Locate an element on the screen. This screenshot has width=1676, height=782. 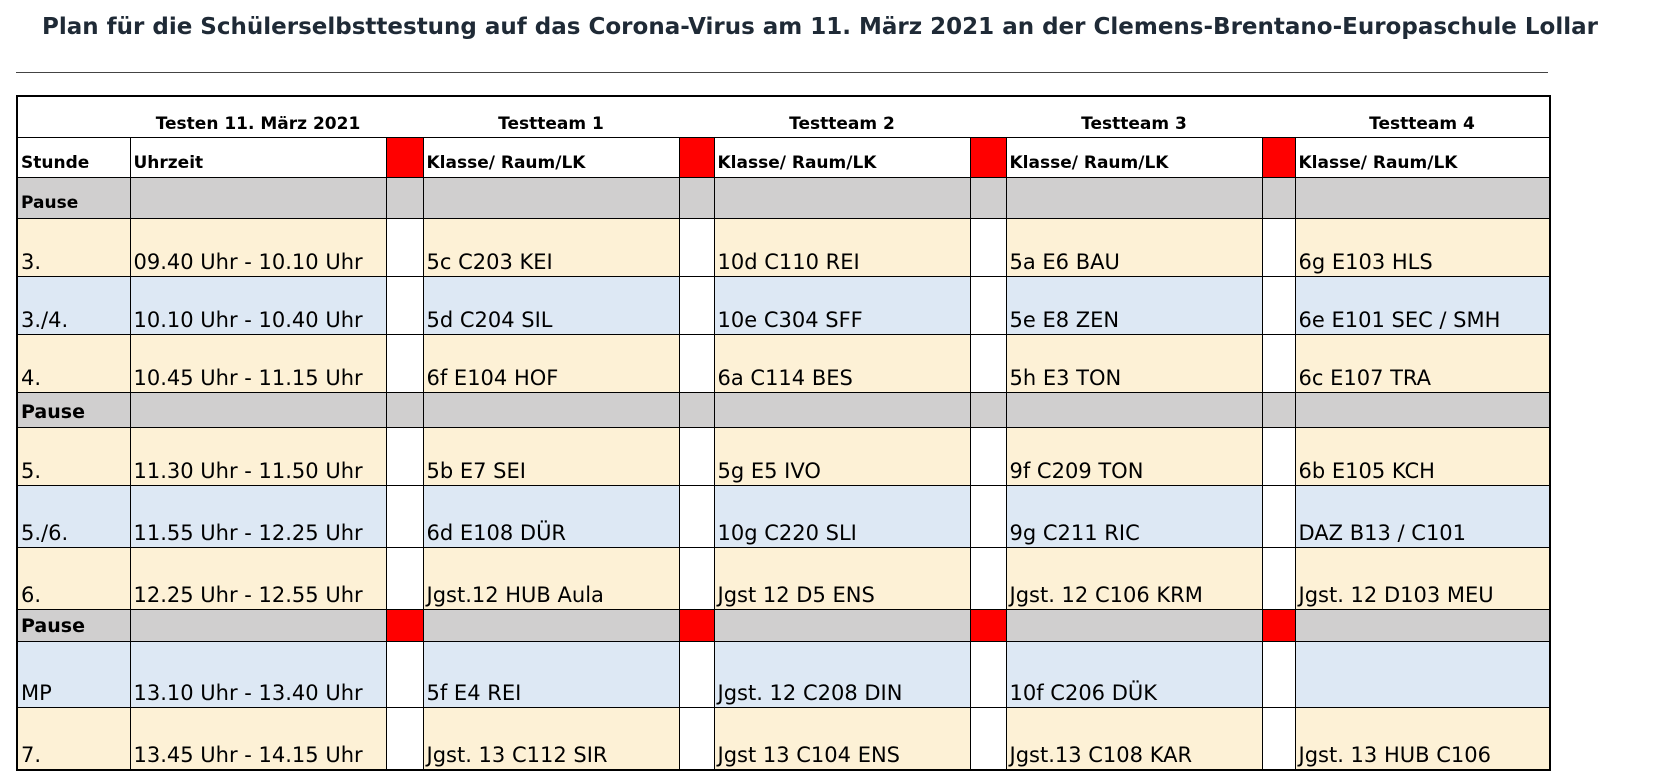
team-2-cell: 5g E5 IVO is located at coordinates (842, 456).